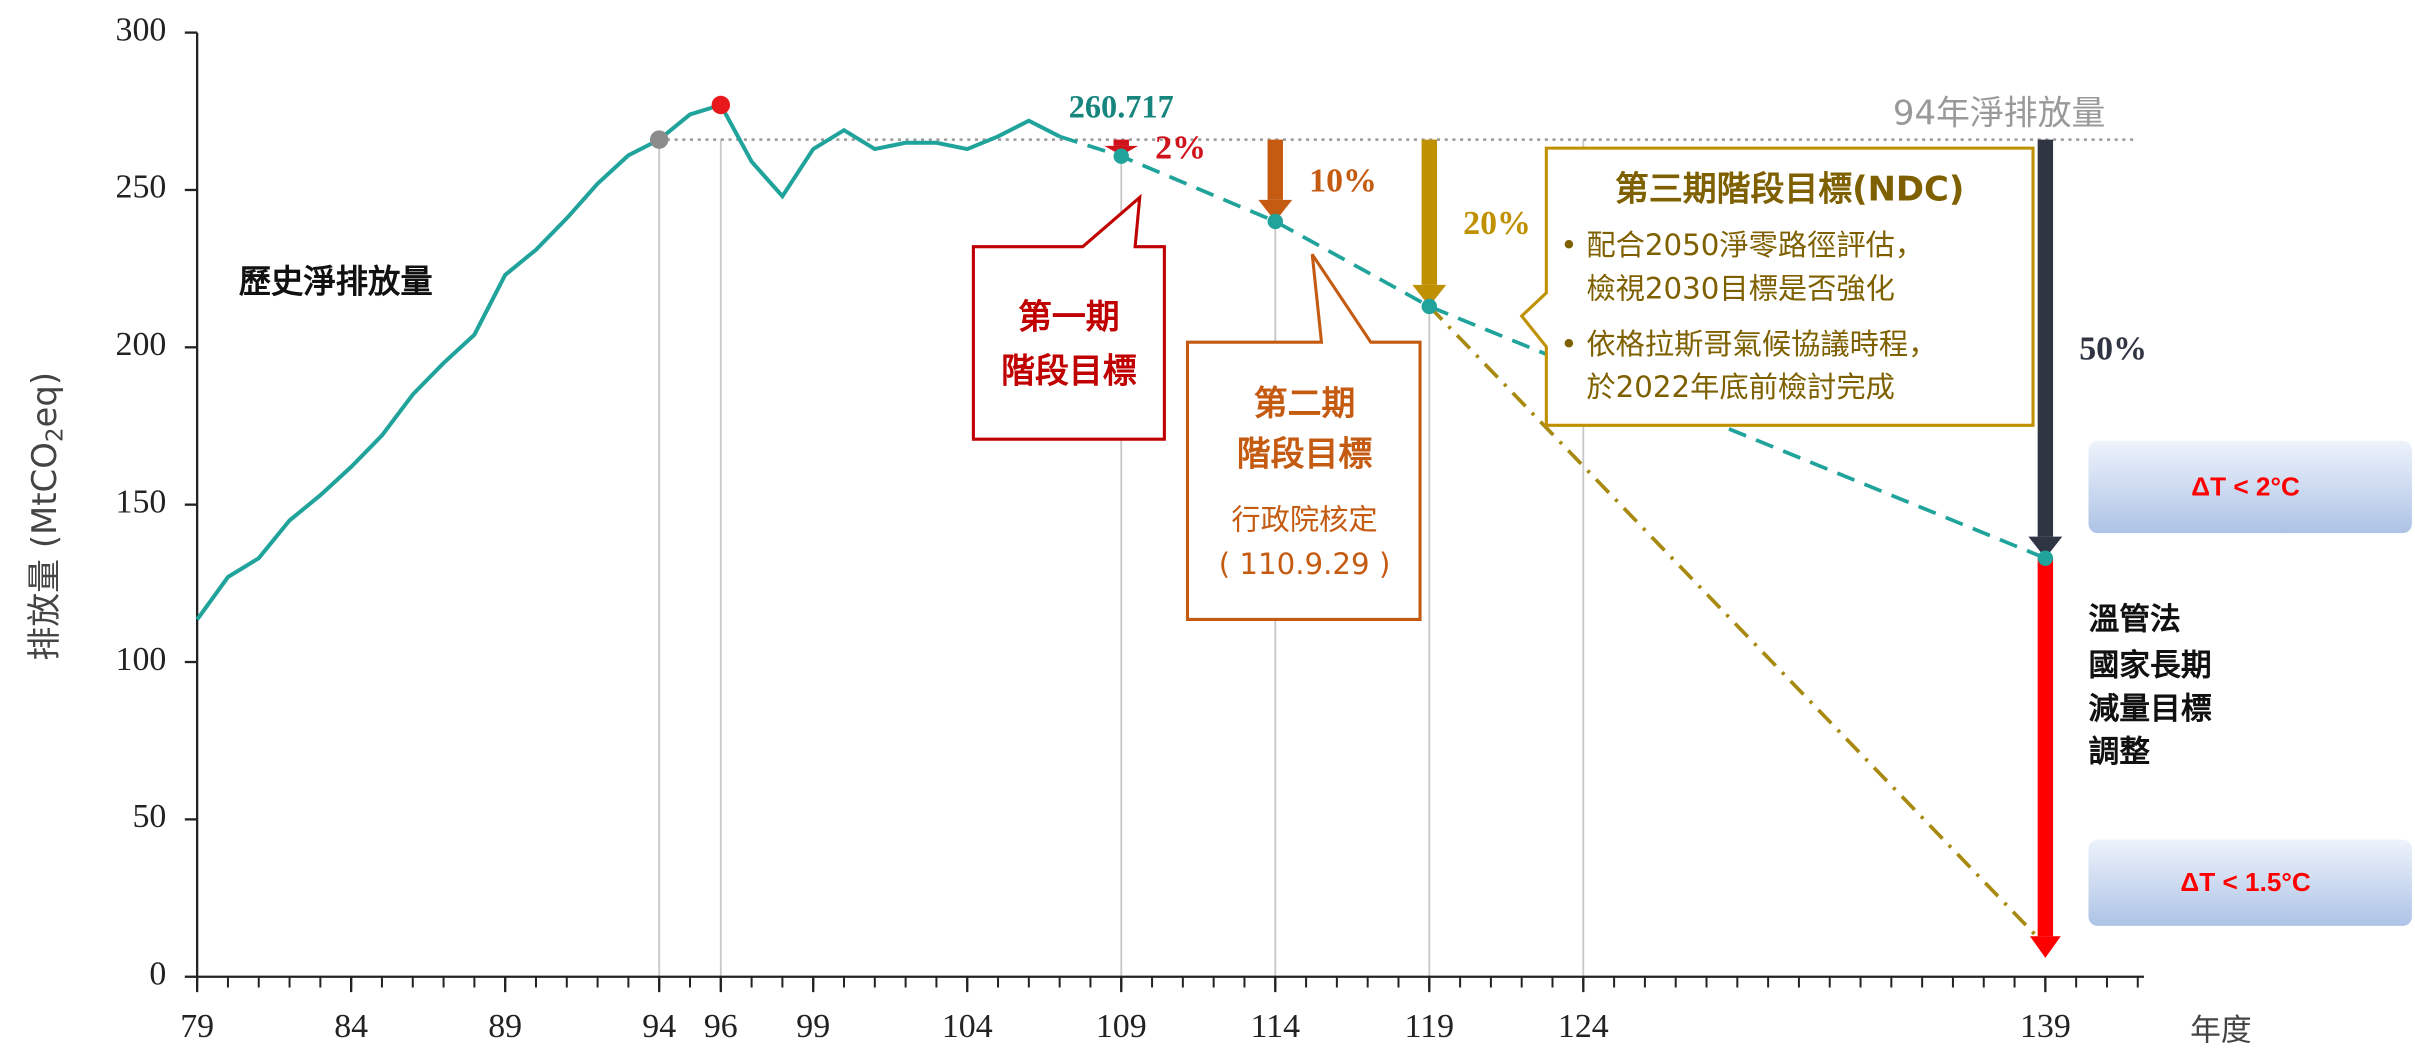 This screenshot has height=1054, width=2415. What do you see at coordinates (1583, 1026) in the screenshot?
I see `x-tick-label: 124` at bounding box center [1583, 1026].